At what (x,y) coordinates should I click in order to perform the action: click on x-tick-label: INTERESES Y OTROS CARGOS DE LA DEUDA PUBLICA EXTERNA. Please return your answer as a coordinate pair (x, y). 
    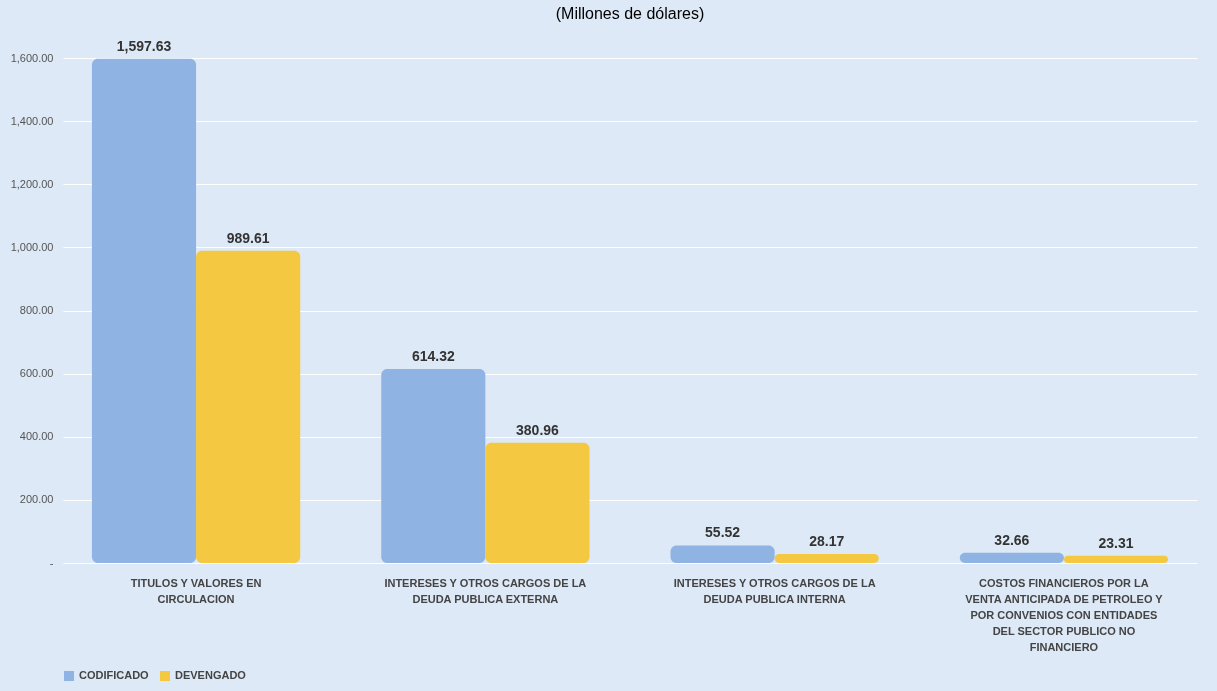
    Looking at the image, I should click on (485, 590).